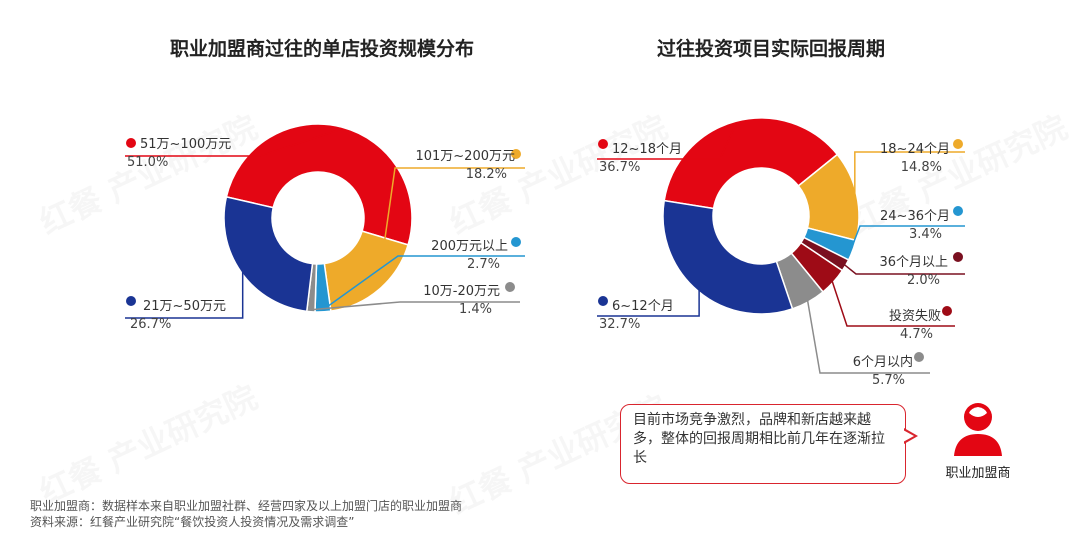  What do you see at coordinates (619, 324) in the screenshot?
I see `slice-pct-1-6: 32.7%` at bounding box center [619, 324].